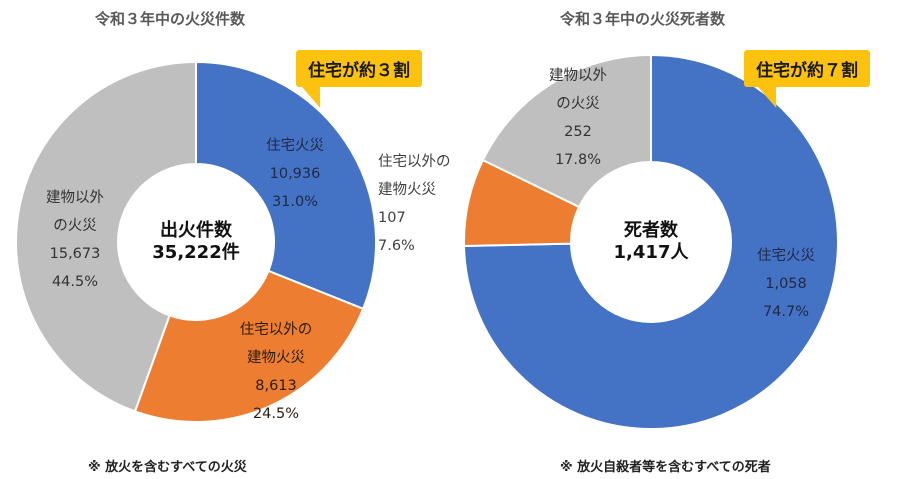 The image size is (897, 479). What do you see at coordinates (578, 132) in the screenshot?
I see `slice-value: 252` at bounding box center [578, 132].